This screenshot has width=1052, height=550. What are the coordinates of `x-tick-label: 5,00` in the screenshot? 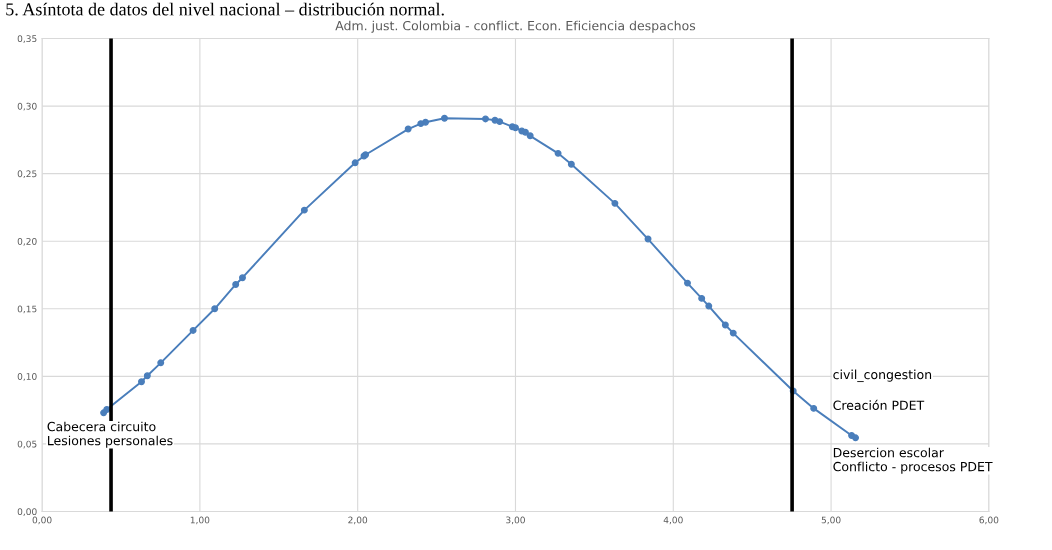 It's located at (831, 520).